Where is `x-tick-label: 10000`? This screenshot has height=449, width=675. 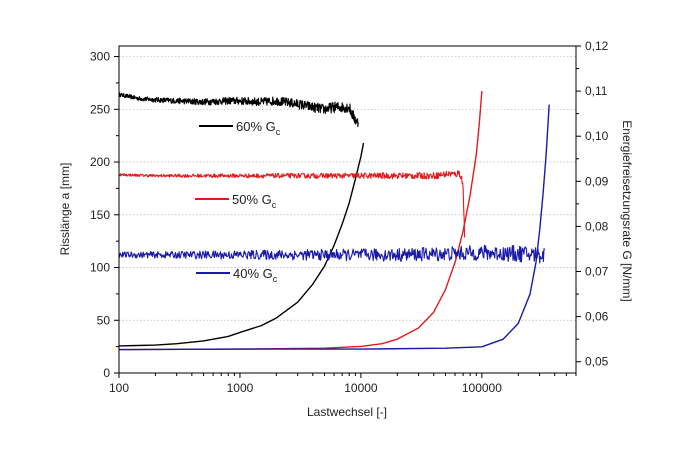
x-tick-label: 10000 is located at coordinates (361, 388).